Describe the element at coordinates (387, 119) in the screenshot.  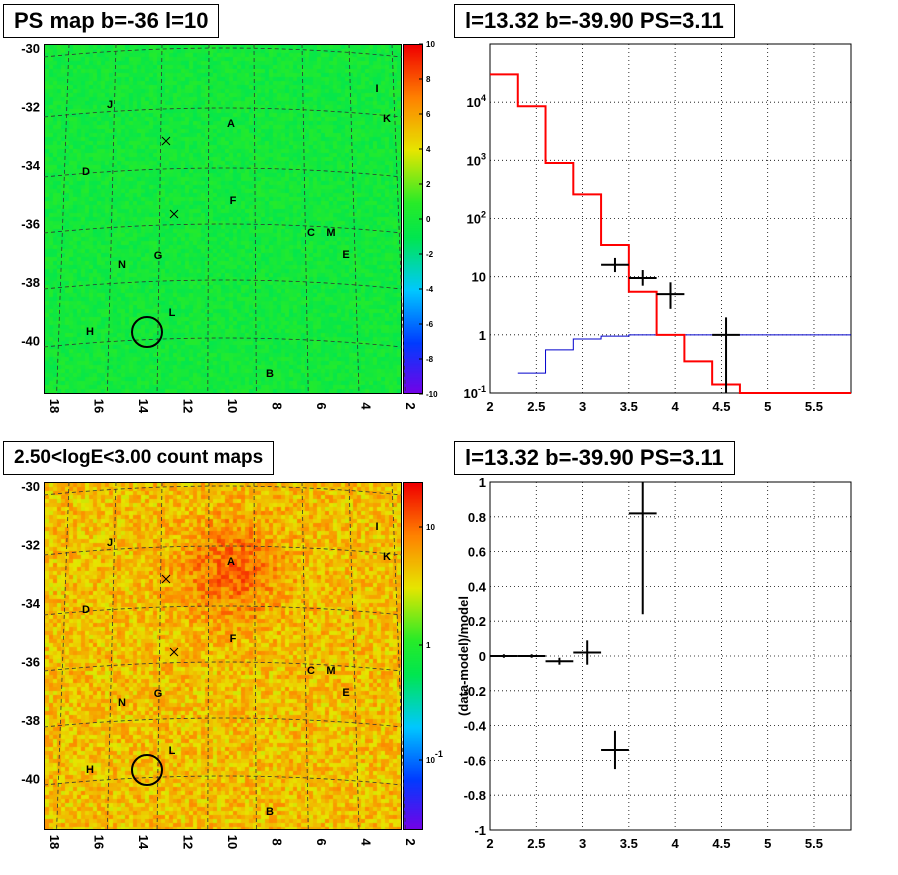
I see `ps-map-source-label-k: K` at that location.